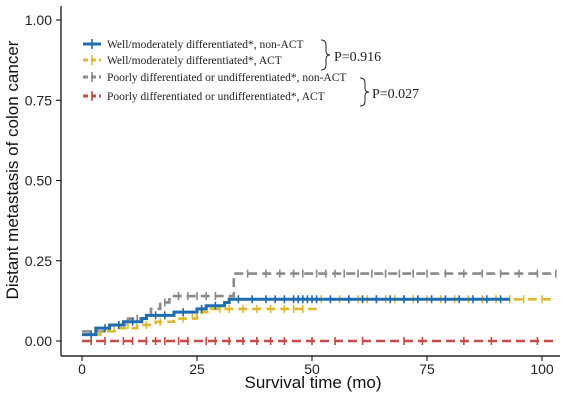  I want to click on legend-item: Well/moderately differentiated*, ACT, so click(182, 61).